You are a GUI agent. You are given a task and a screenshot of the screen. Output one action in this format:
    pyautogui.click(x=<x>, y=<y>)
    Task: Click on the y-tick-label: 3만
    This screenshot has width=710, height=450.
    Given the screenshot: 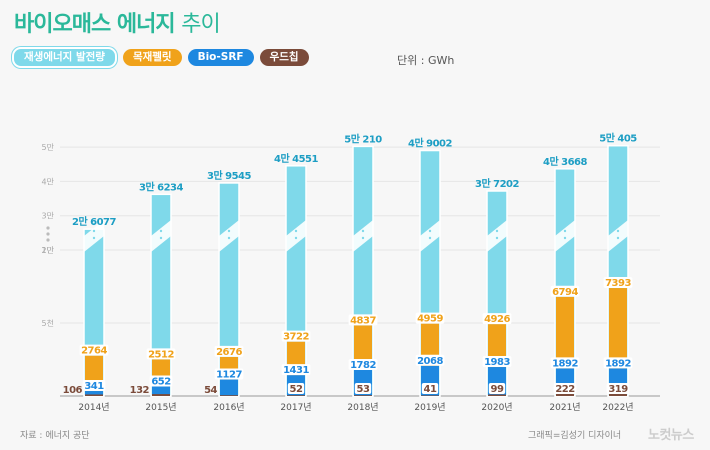 What is the action you would take?
    pyautogui.click(x=48, y=216)
    